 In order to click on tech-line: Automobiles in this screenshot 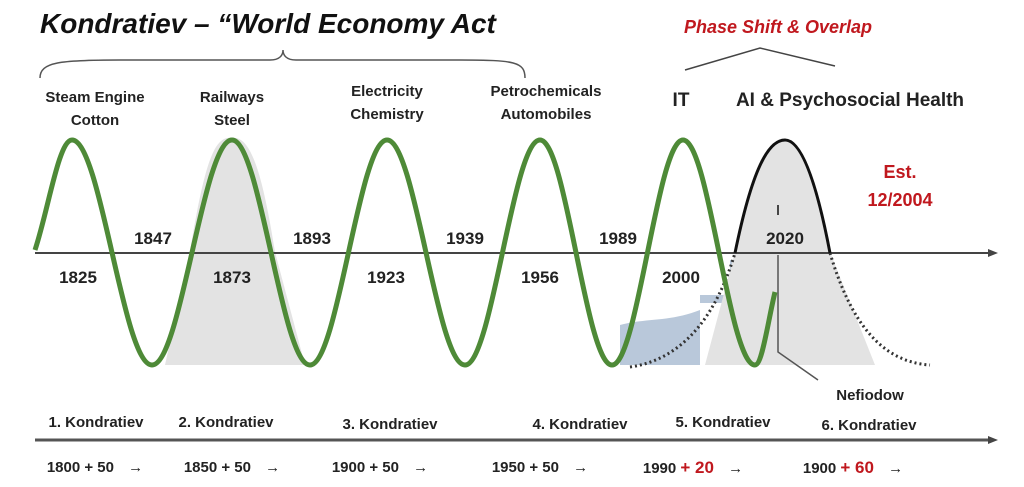, I will do `click(546, 114)`.